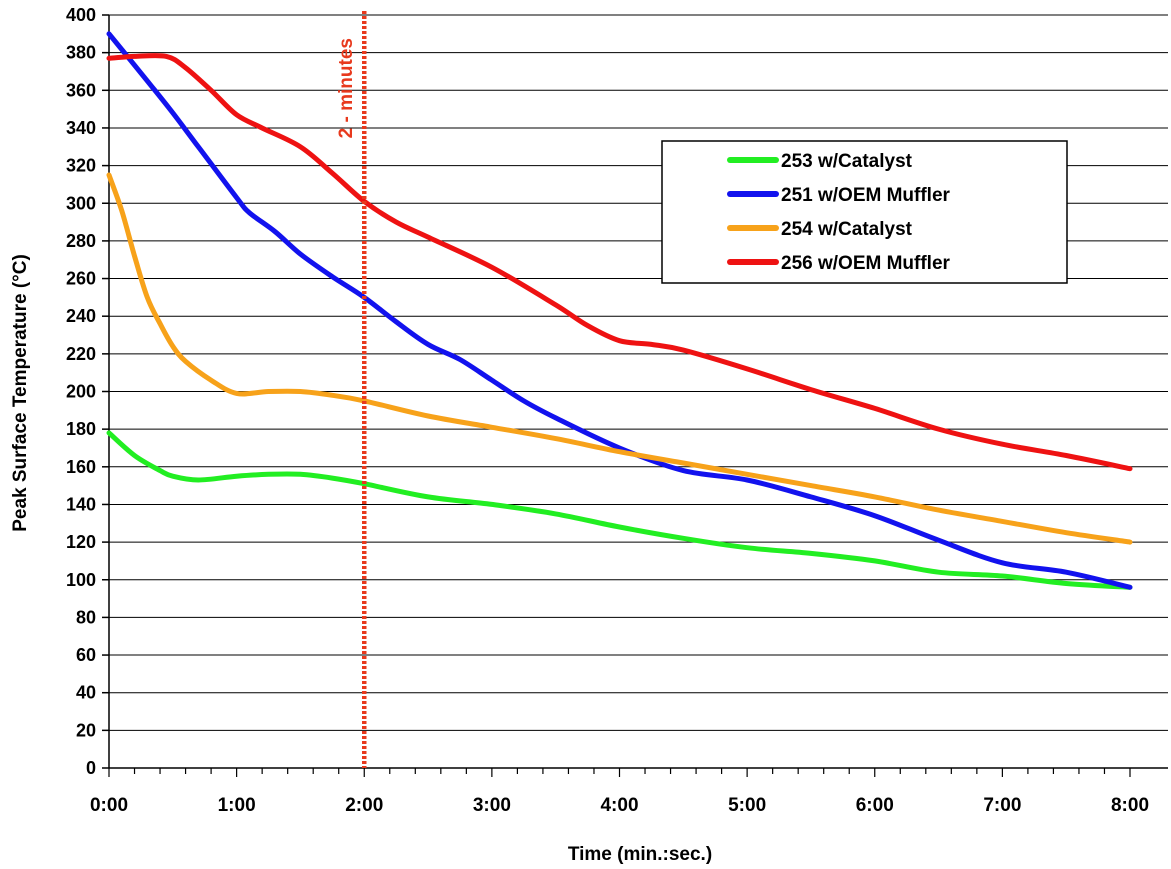  I want to click on y-tick-label: 20, so click(86, 730).